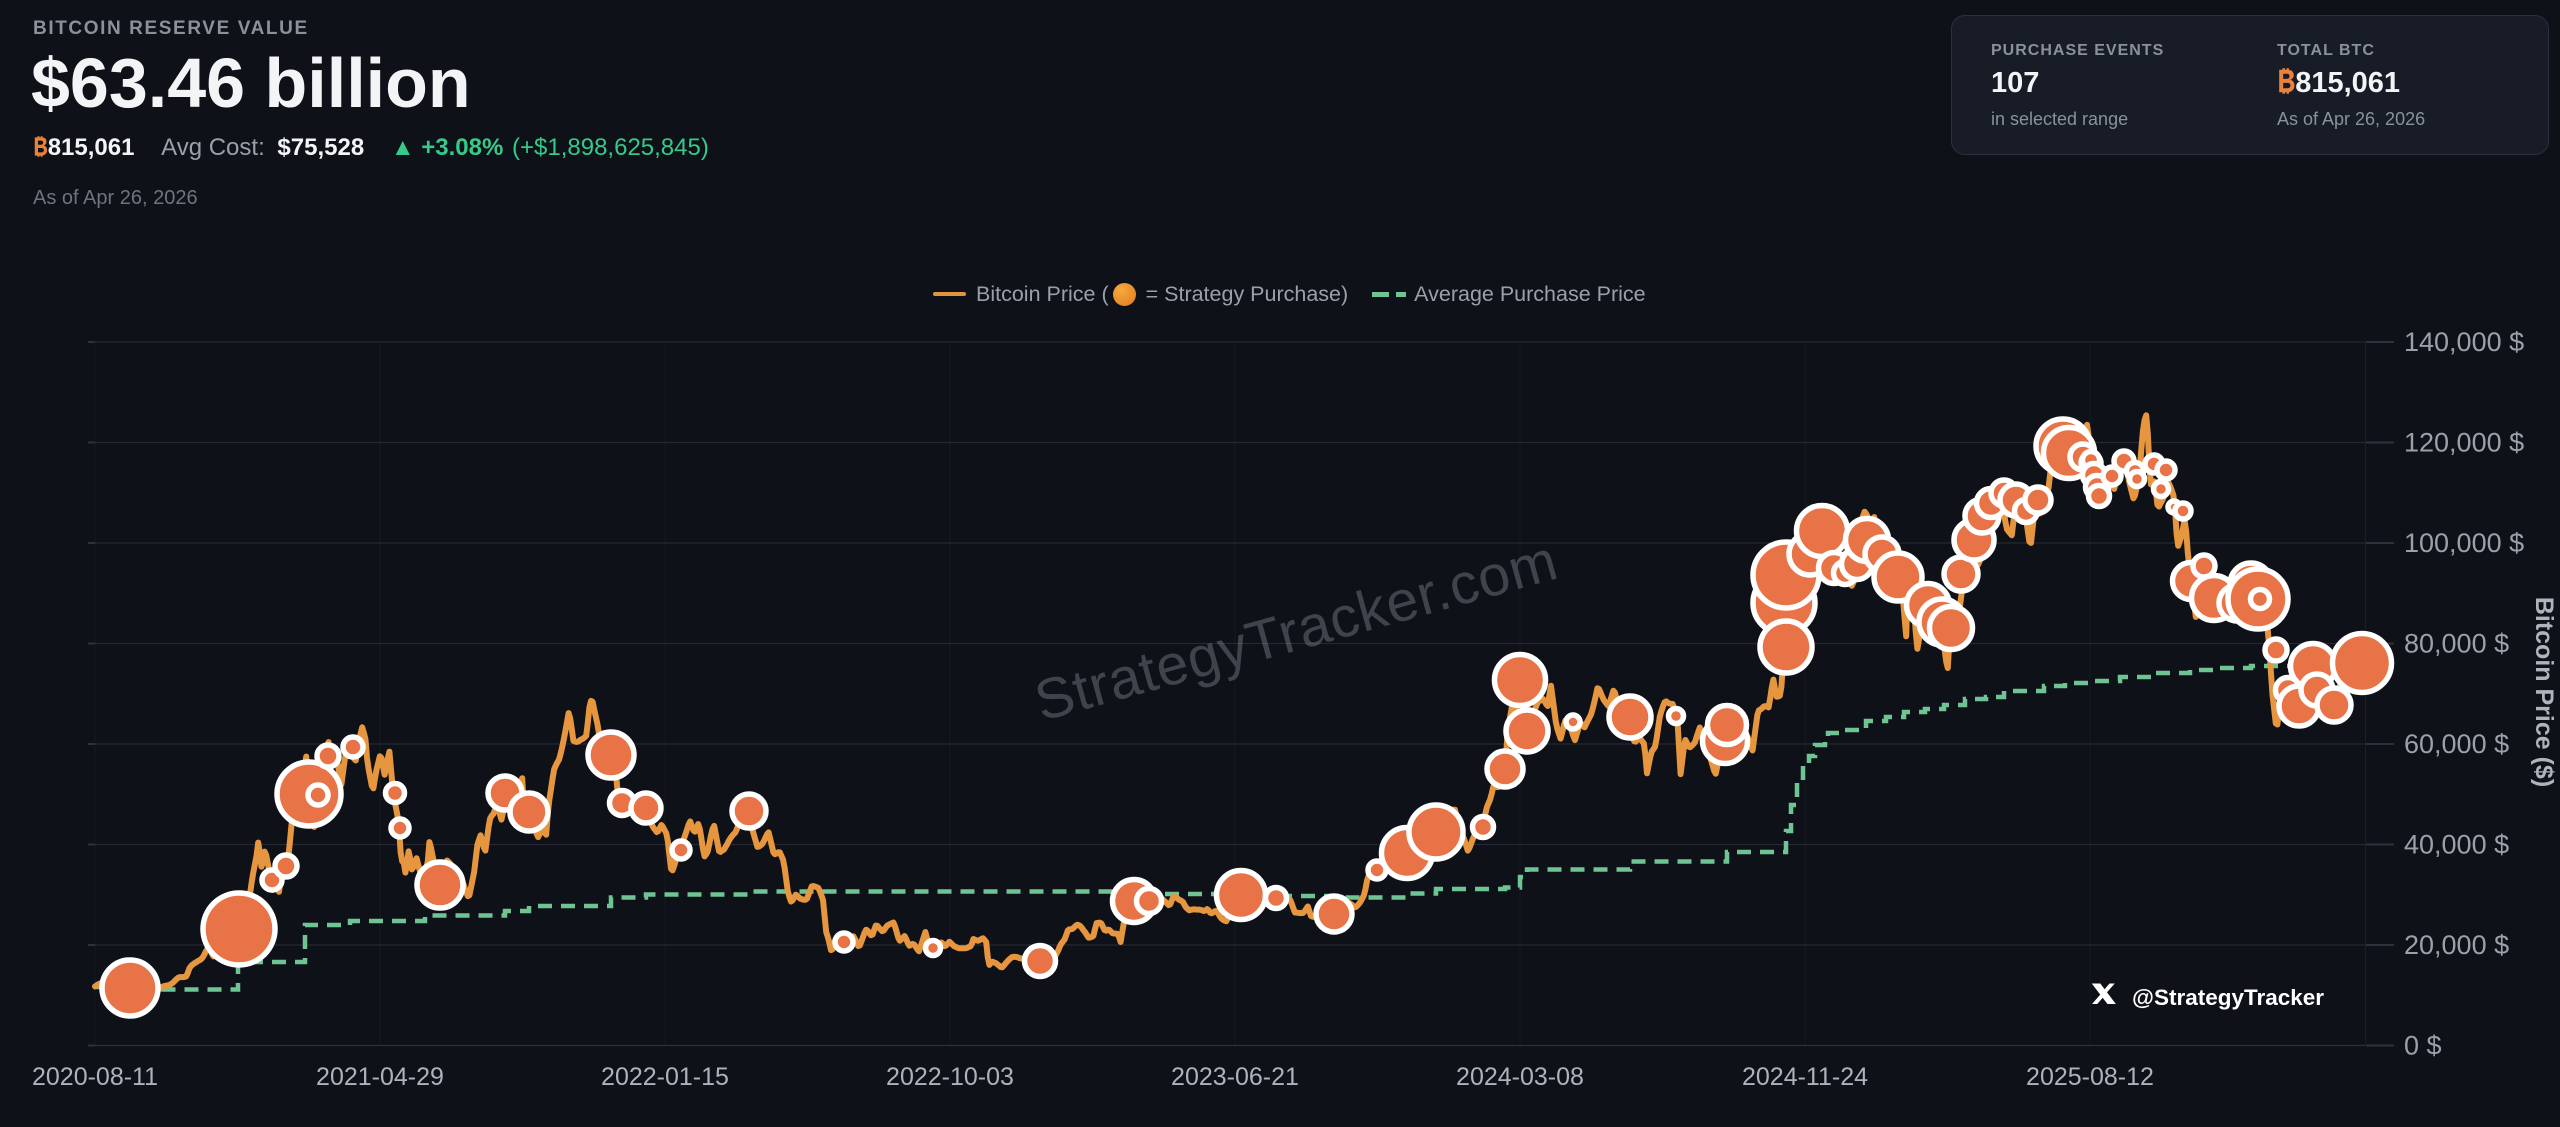 The width and height of the screenshot is (2560, 1127). I want to click on svg-text: 40,000 $, so click(2456, 845).